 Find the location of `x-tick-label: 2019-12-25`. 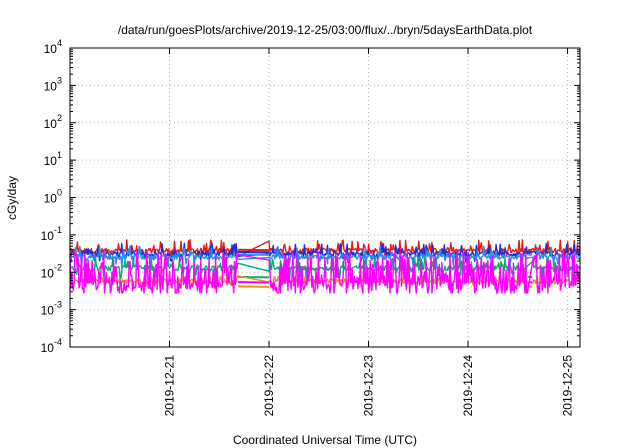

x-tick-label: 2019-12-25 is located at coordinates (568, 386).